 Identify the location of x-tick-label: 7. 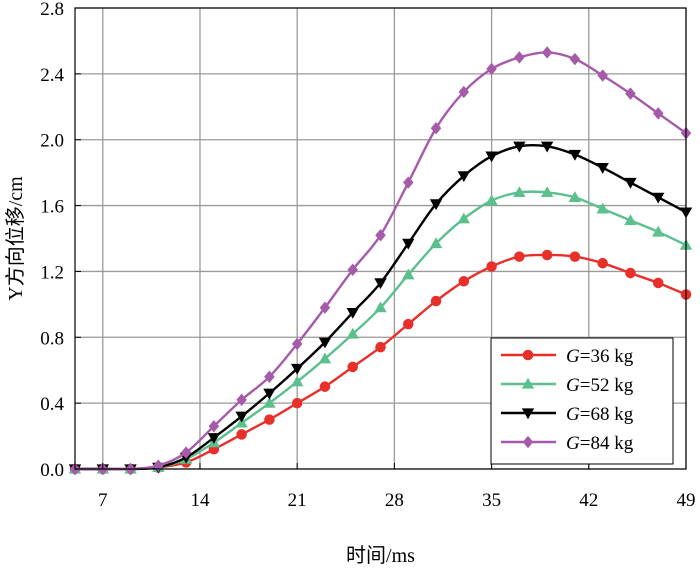
(103, 500).